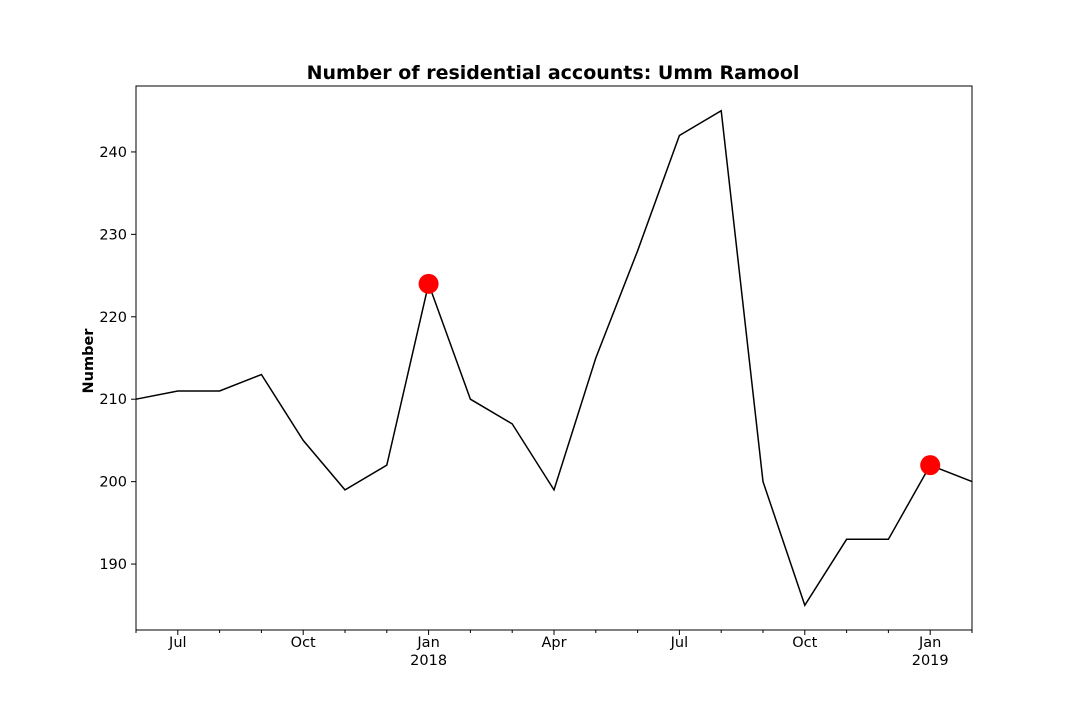 The width and height of the screenshot is (1080, 720). Describe the element at coordinates (113, 153) in the screenshot. I see `y-tick-label: 240` at that location.